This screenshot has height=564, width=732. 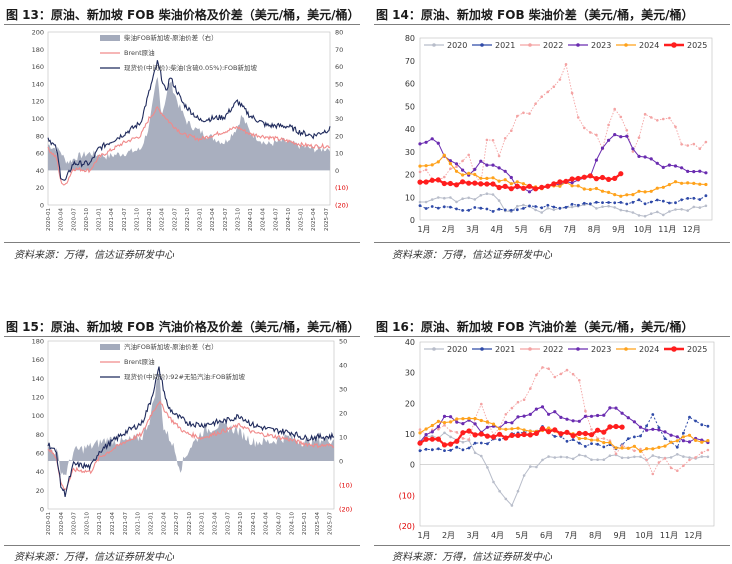 What do you see at coordinates (38, 67) in the screenshot?
I see `fig13-ytick-left: 160` at bounding box center [38, 67].